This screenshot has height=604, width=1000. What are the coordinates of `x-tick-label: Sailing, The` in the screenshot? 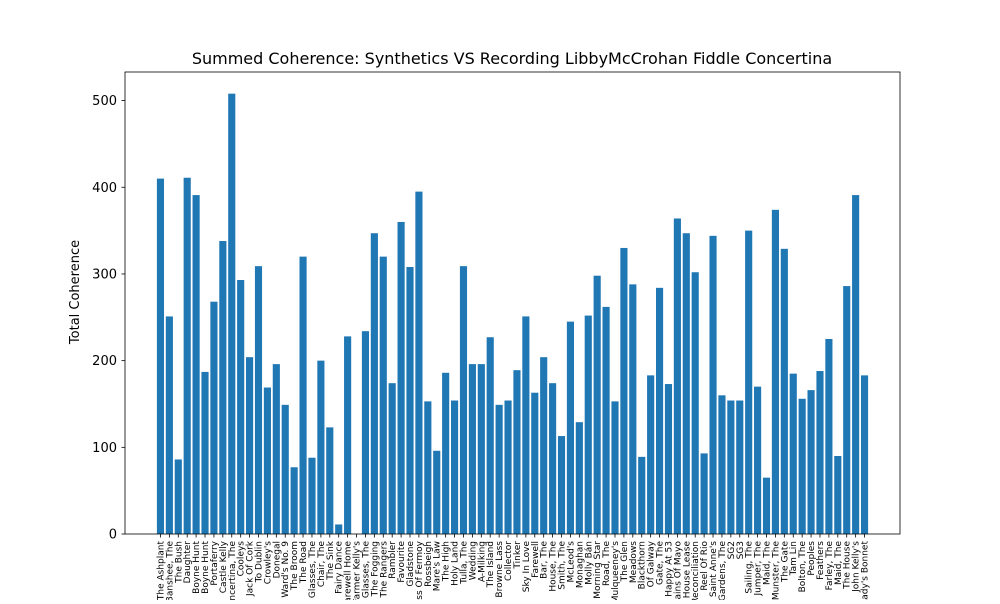 It's located at (750, 567).